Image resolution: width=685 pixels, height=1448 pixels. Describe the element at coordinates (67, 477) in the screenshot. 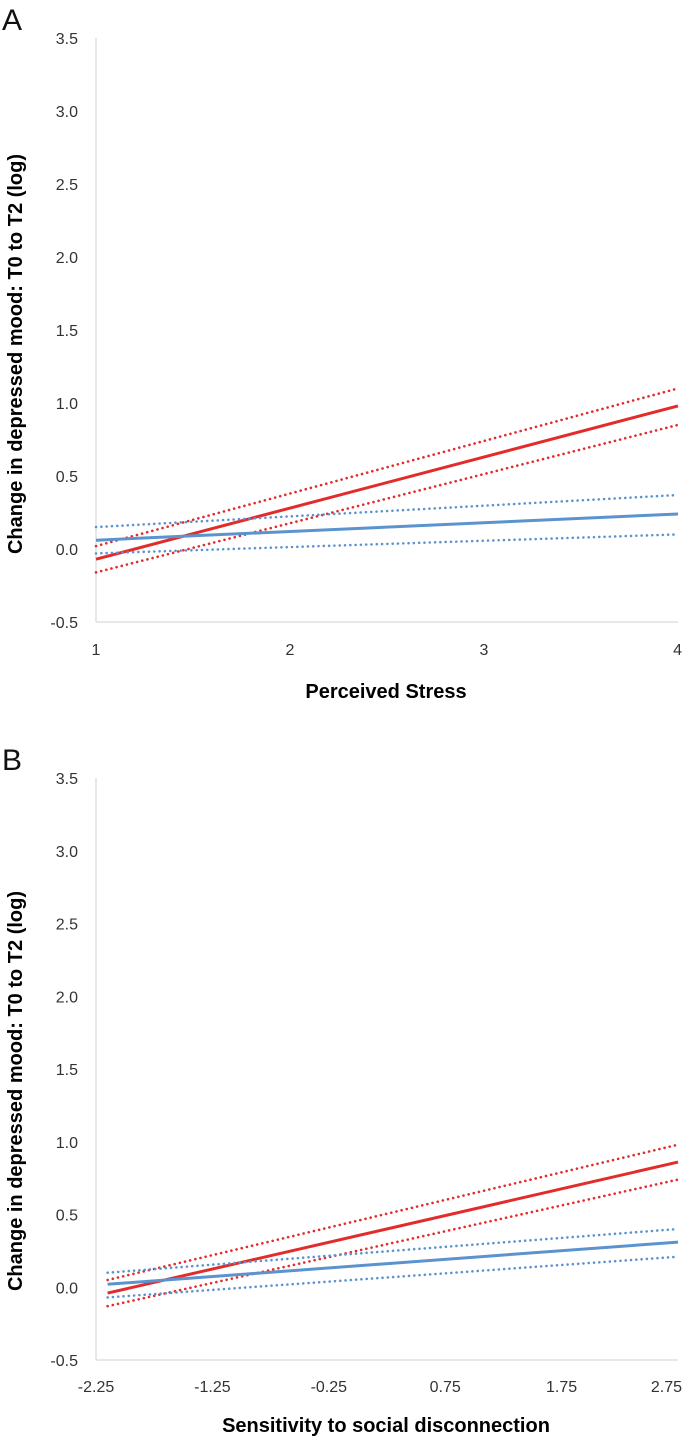

I see `panel-a-y-tick-label: 0.5` at that location.